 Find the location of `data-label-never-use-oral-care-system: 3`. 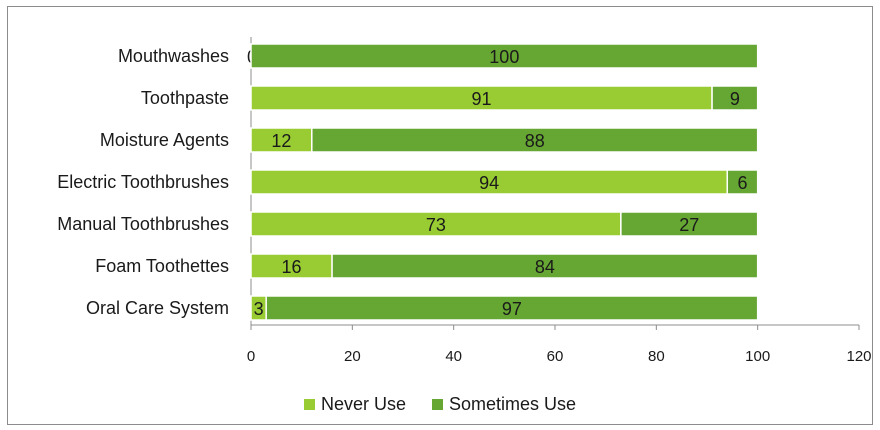

data-label-never-use-oral-care-system: 3 is located at coordinates (259, 309).